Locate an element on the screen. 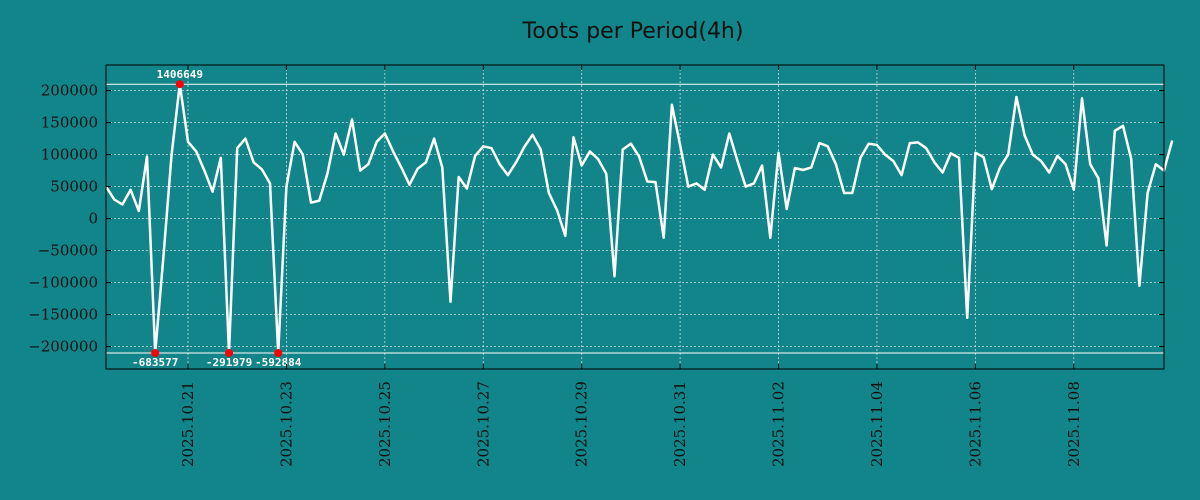 The image size is (1200, 500). x-tick-label: 2025.11.04 is located at coordinates (877, 424).